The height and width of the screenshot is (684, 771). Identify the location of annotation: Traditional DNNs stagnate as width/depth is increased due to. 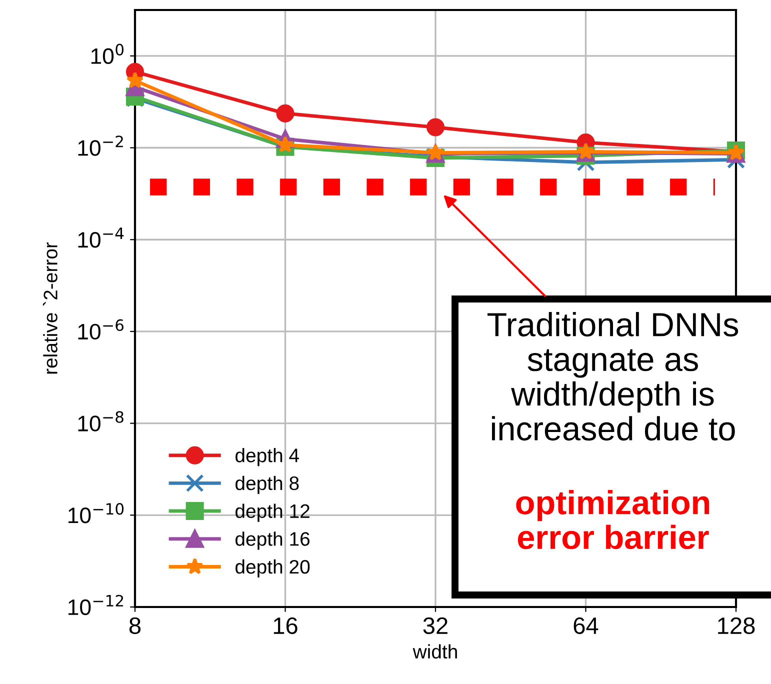
(612, 376).